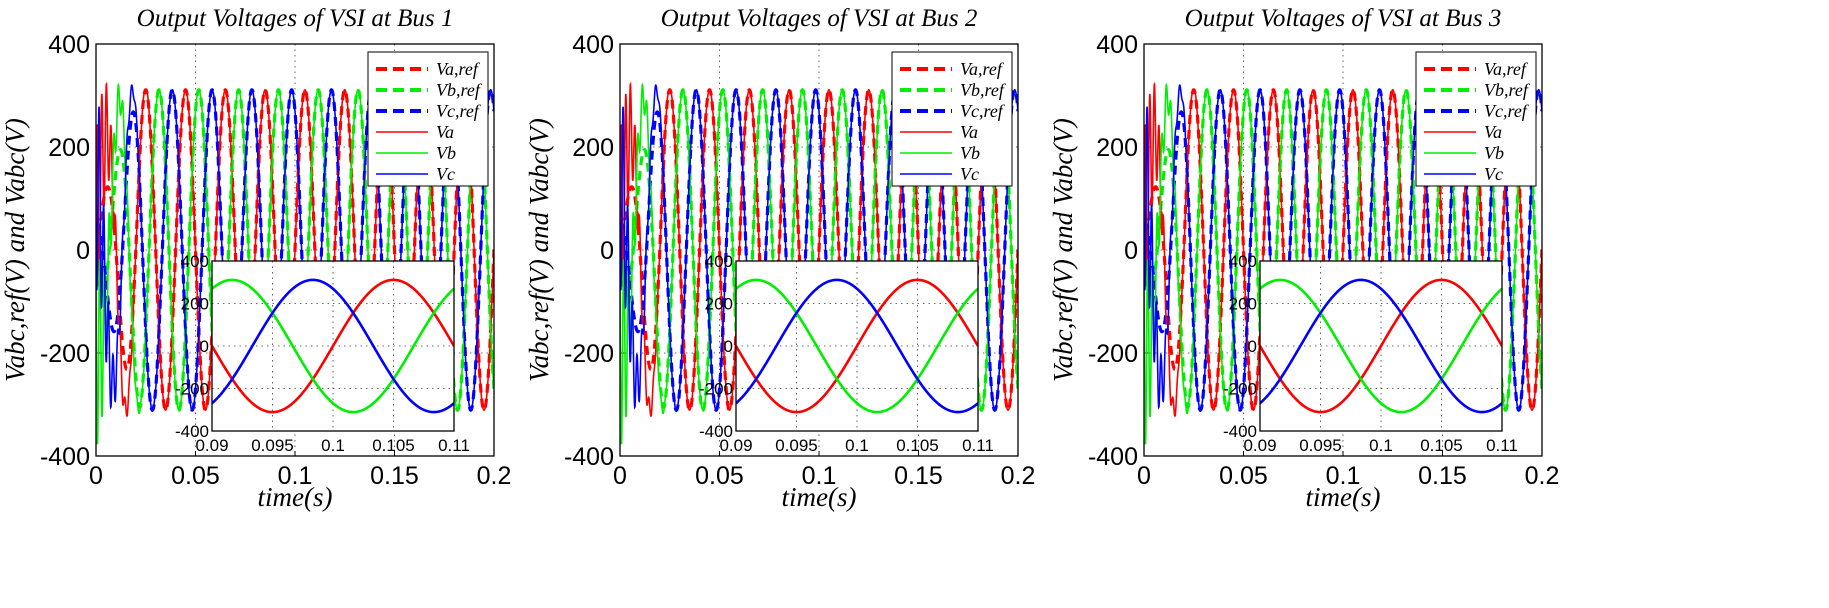 This screenshot has height=608, width=1829. Describe the element at coordinates (1507, 111) in the screenshot. I see `legend-label: Vc,ref` at that location.